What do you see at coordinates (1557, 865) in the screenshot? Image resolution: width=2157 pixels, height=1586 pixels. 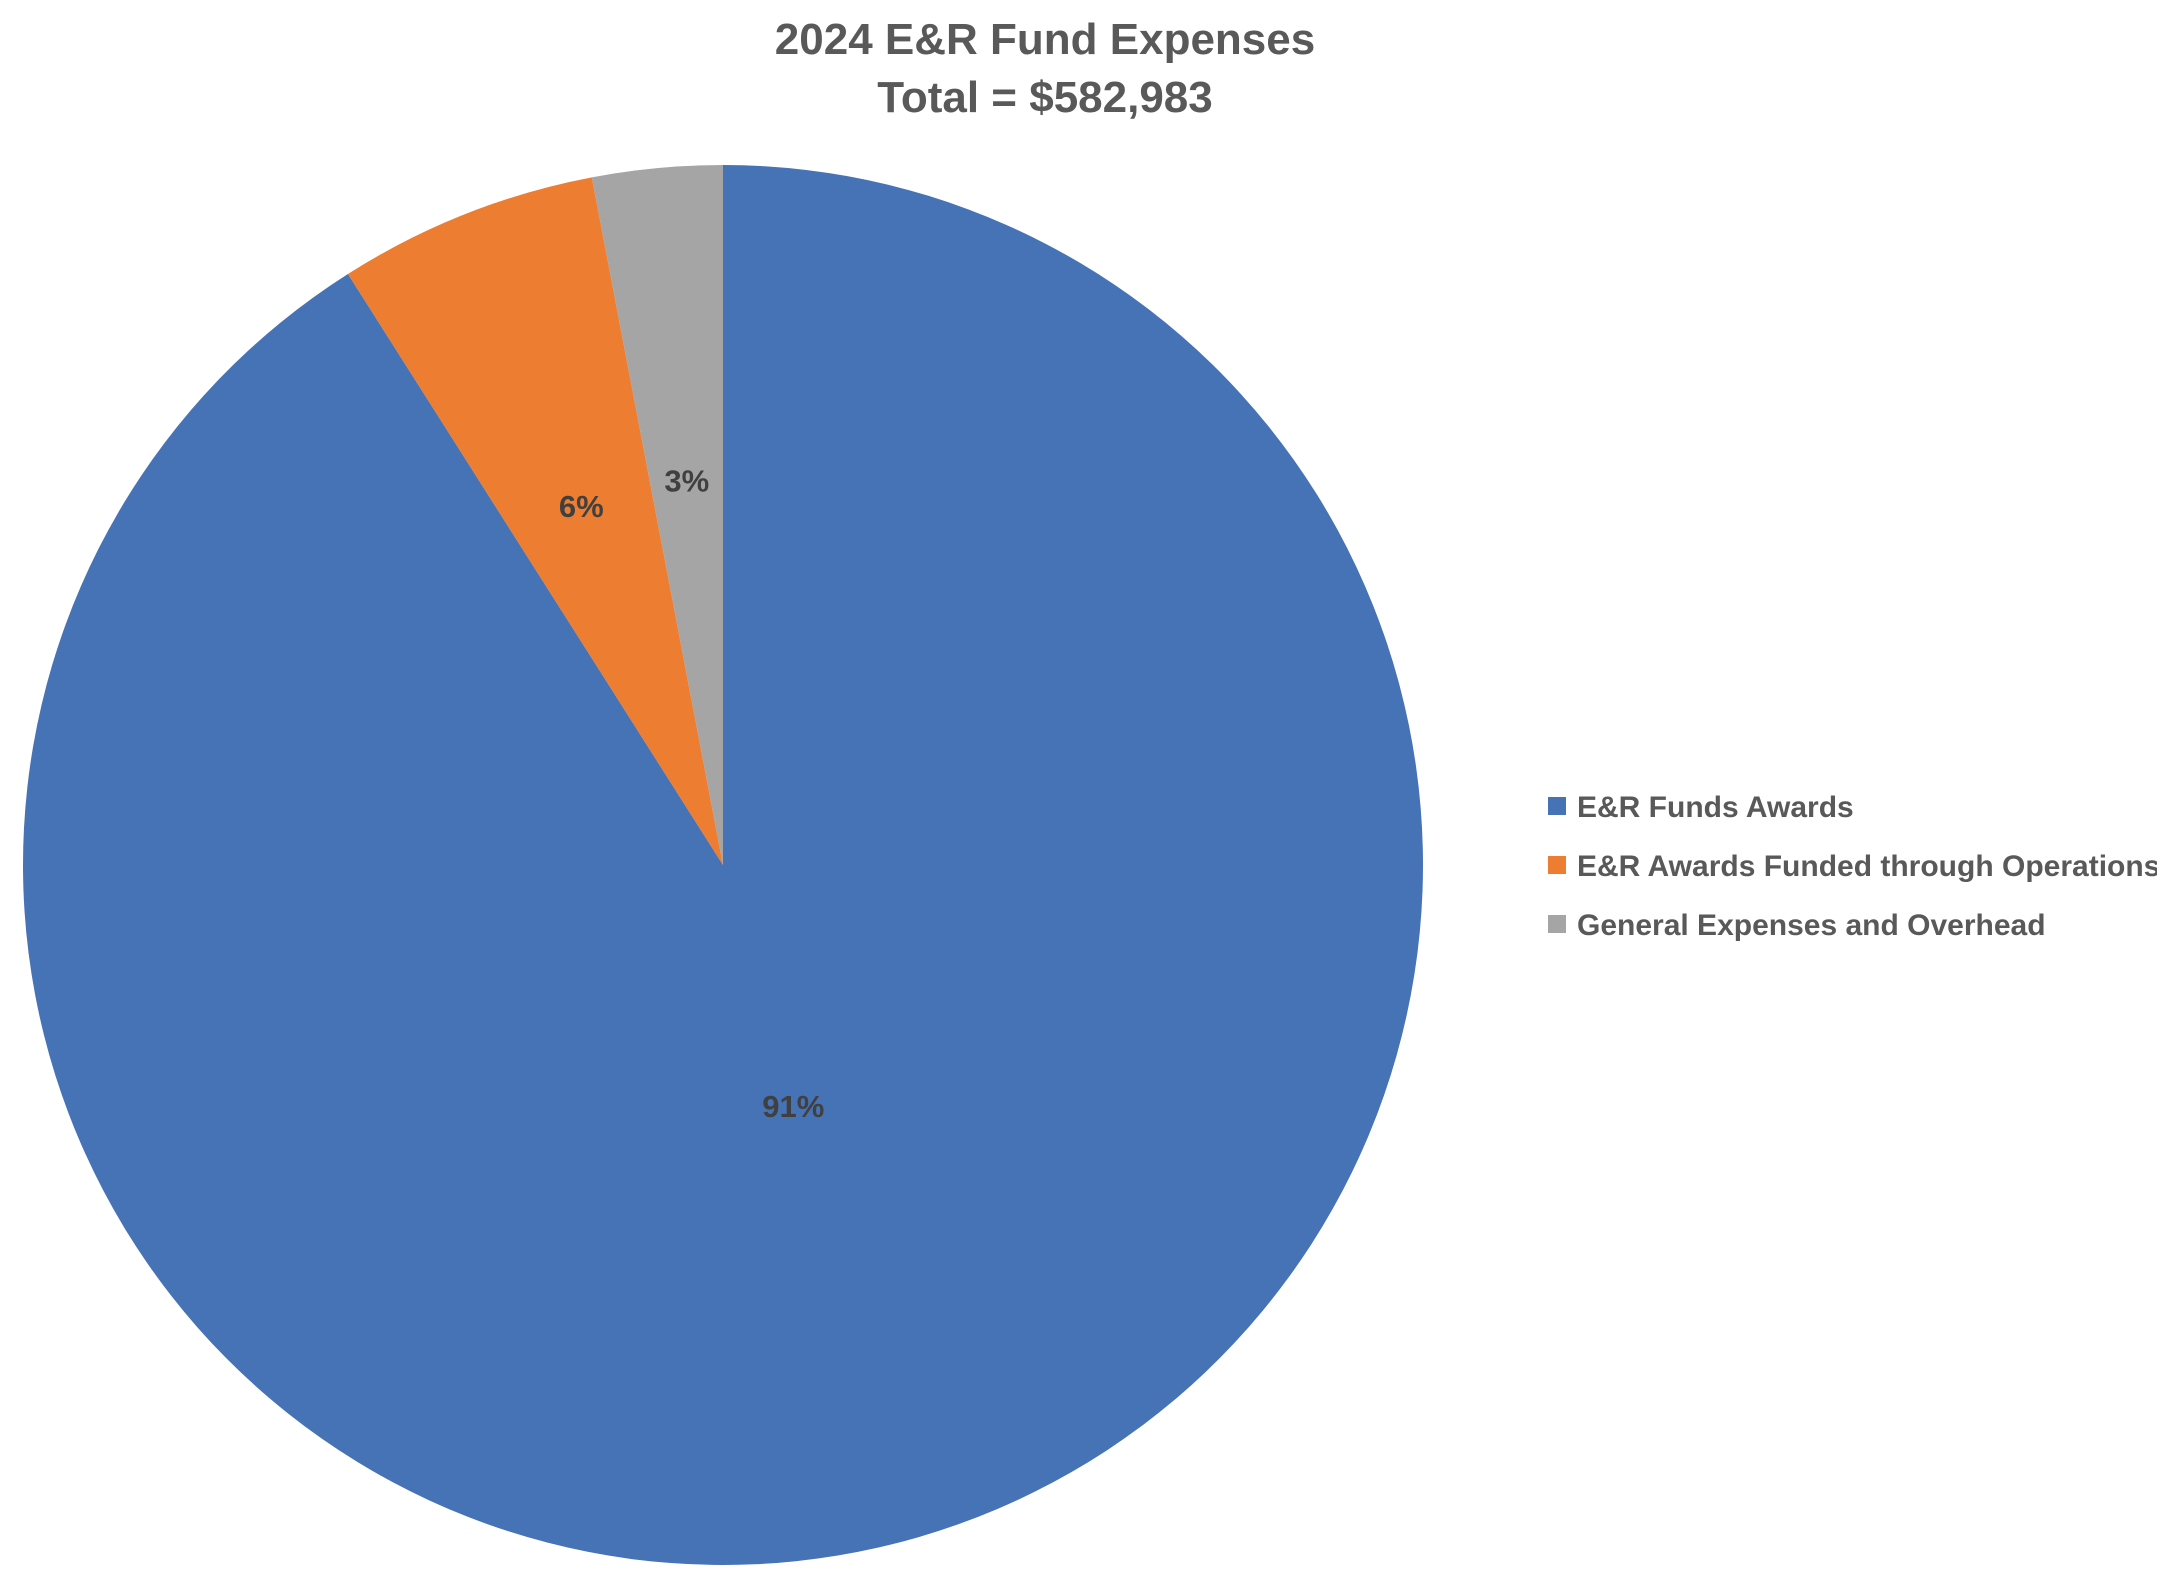 I see `legend-swatch-e-r-awards-funded-through-operations` at bounding box center [1557, 865].